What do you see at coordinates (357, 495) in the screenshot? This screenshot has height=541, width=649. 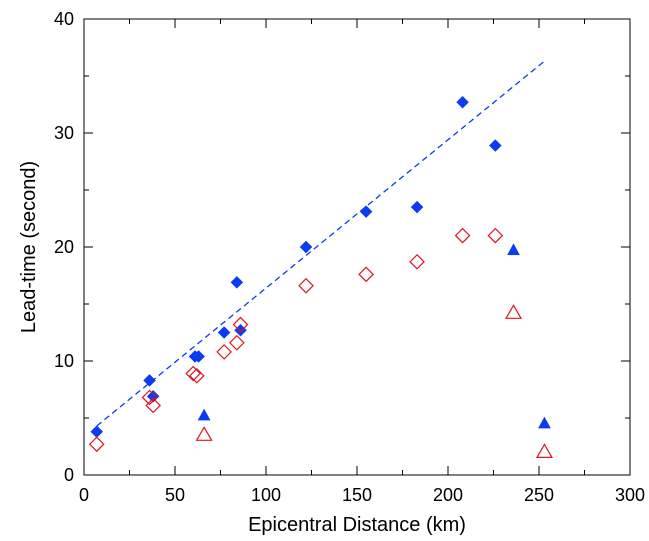 I see `x-tick-label: 150` at bounding box center [357, 495].